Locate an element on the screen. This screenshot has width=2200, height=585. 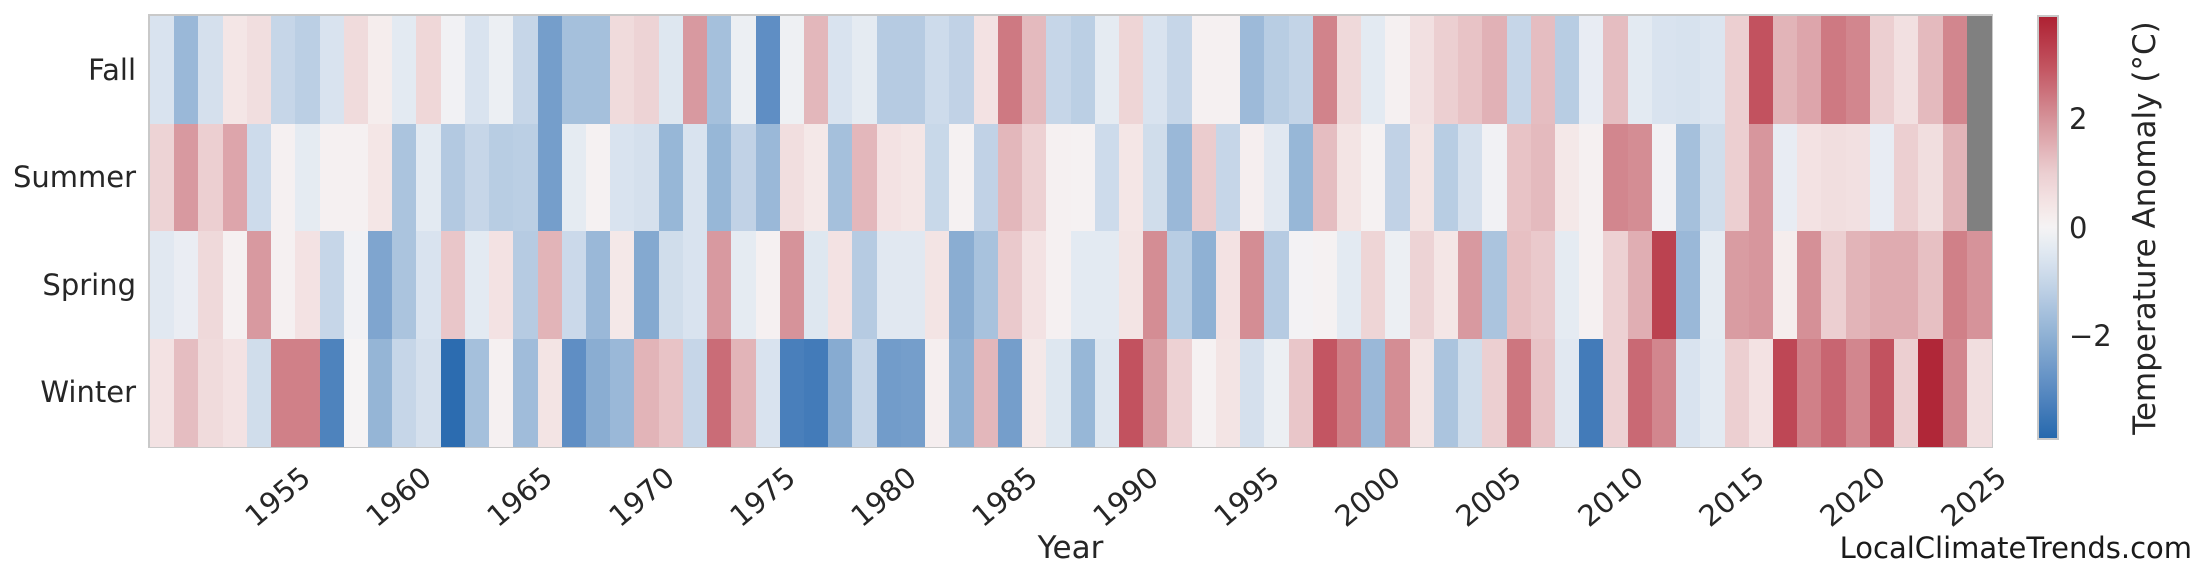
x-tick-2015: 2015 is located at coordinates (1731, 497).